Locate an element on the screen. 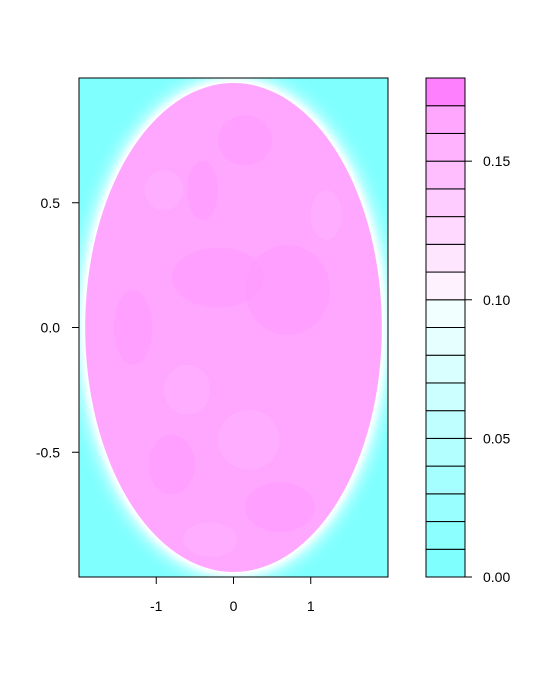  colorbar-tick-label: 0.15 is located at coordinates (496, 161).